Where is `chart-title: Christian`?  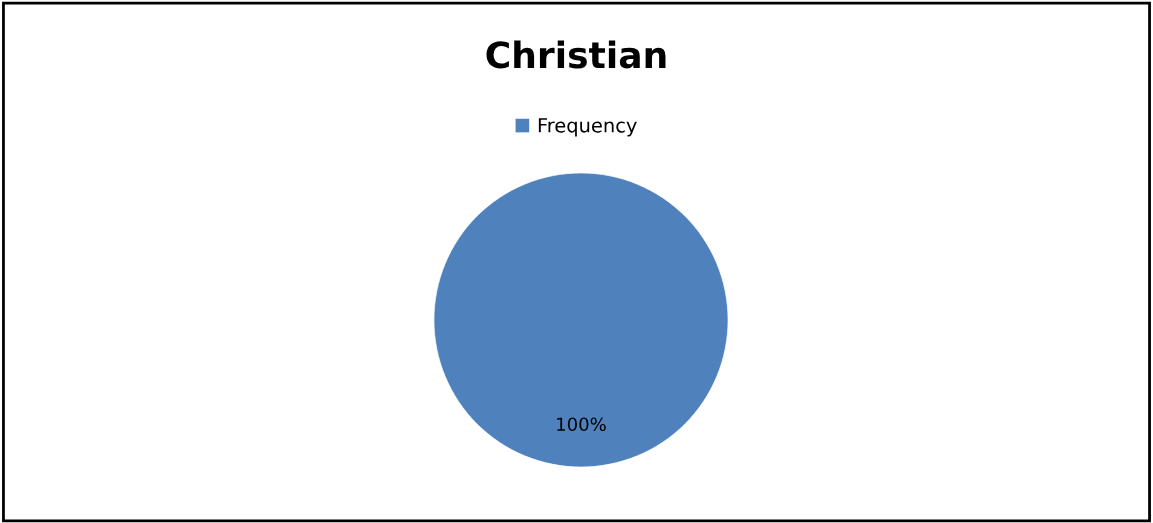
chart-title: Christian is located at coordinates (576, 54).